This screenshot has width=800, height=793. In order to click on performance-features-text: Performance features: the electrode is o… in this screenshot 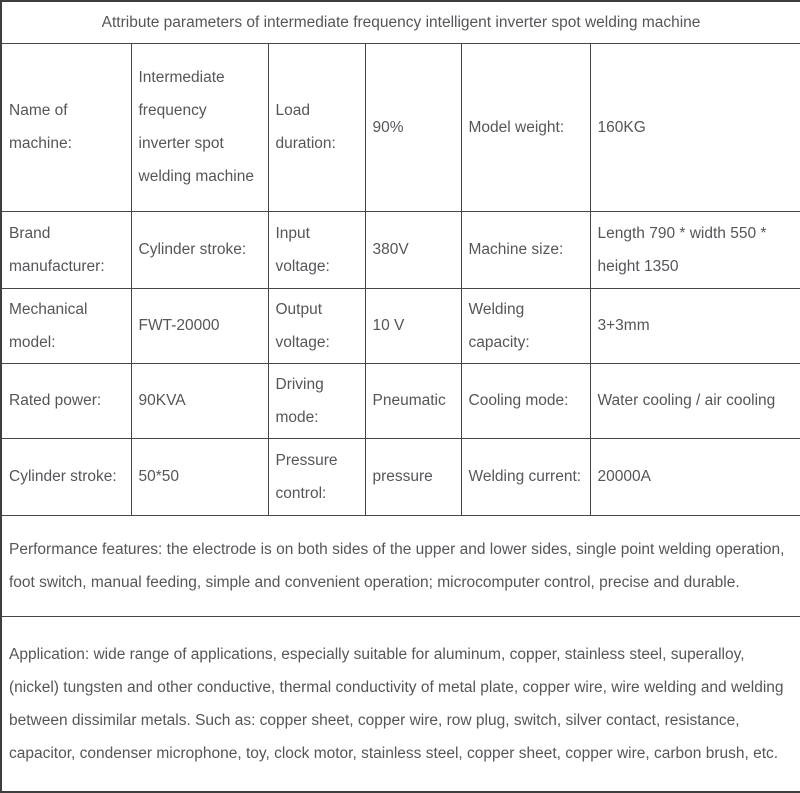, I will do `click(400, 565)`.